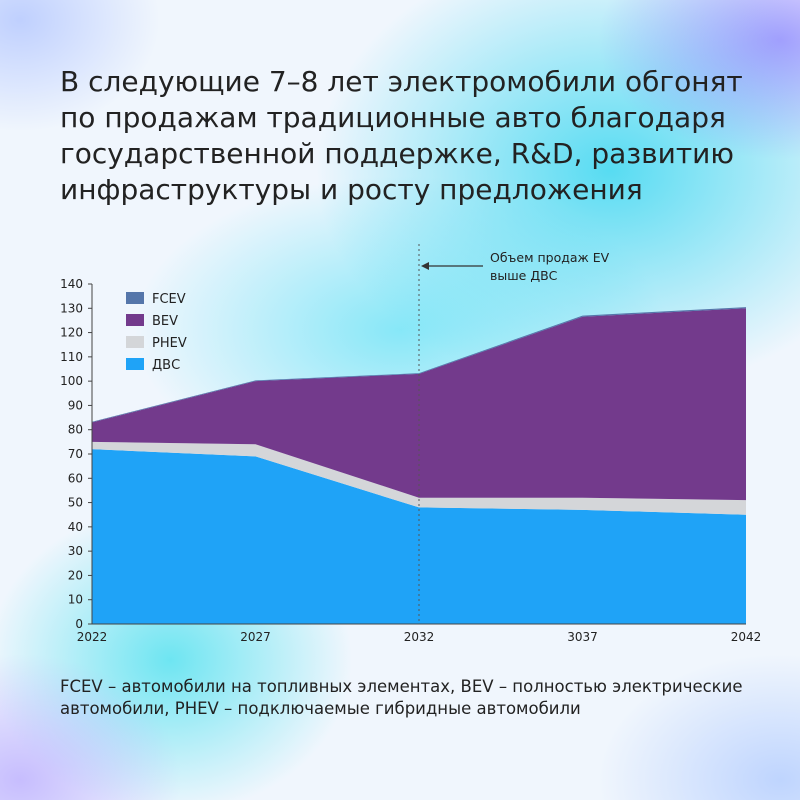 The image size is (800, 800). I want to click on y-tick-label: 30, so click(75, 551).